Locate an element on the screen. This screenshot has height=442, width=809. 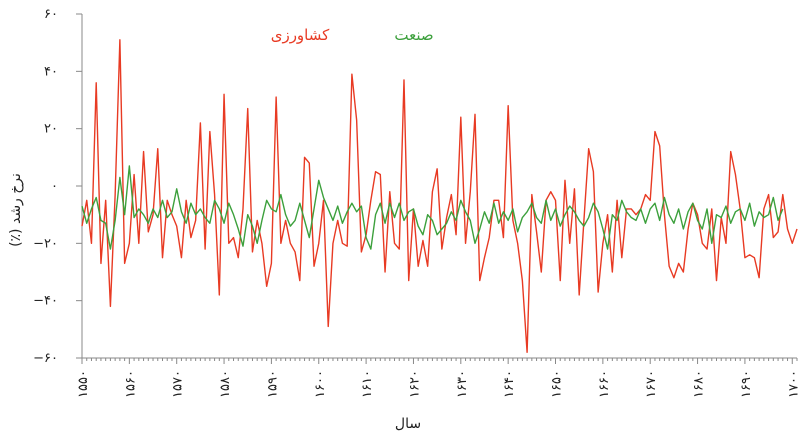
x-tick-label: ۱۷۰۰ is located at coordinates (793, 384).